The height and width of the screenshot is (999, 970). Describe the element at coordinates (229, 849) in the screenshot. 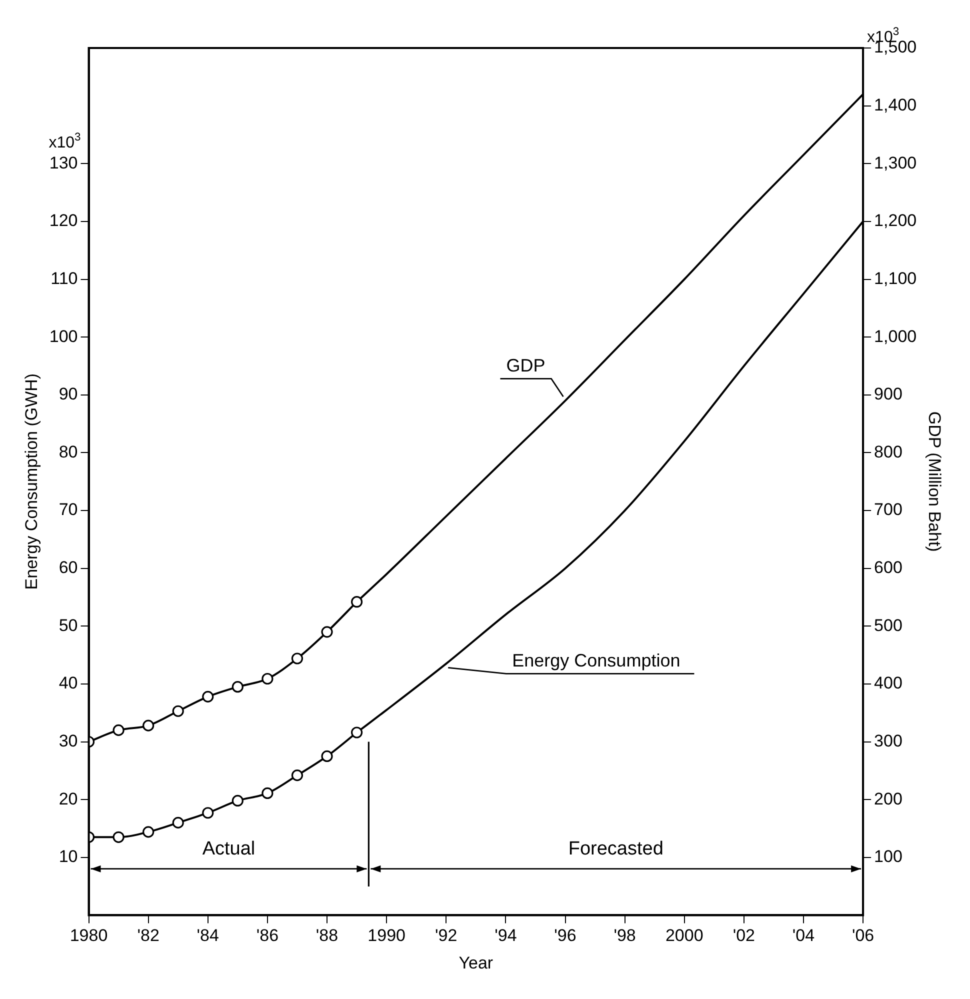

I see `annotation: Actual` at that location.